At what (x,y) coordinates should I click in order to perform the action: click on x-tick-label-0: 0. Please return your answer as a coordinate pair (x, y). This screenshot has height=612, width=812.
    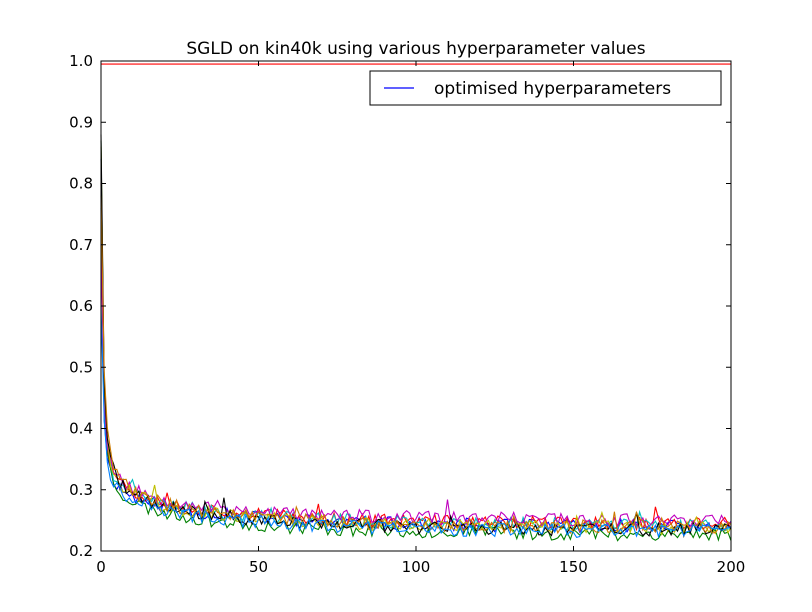
    Looking at the image, I should click on (101, 567).